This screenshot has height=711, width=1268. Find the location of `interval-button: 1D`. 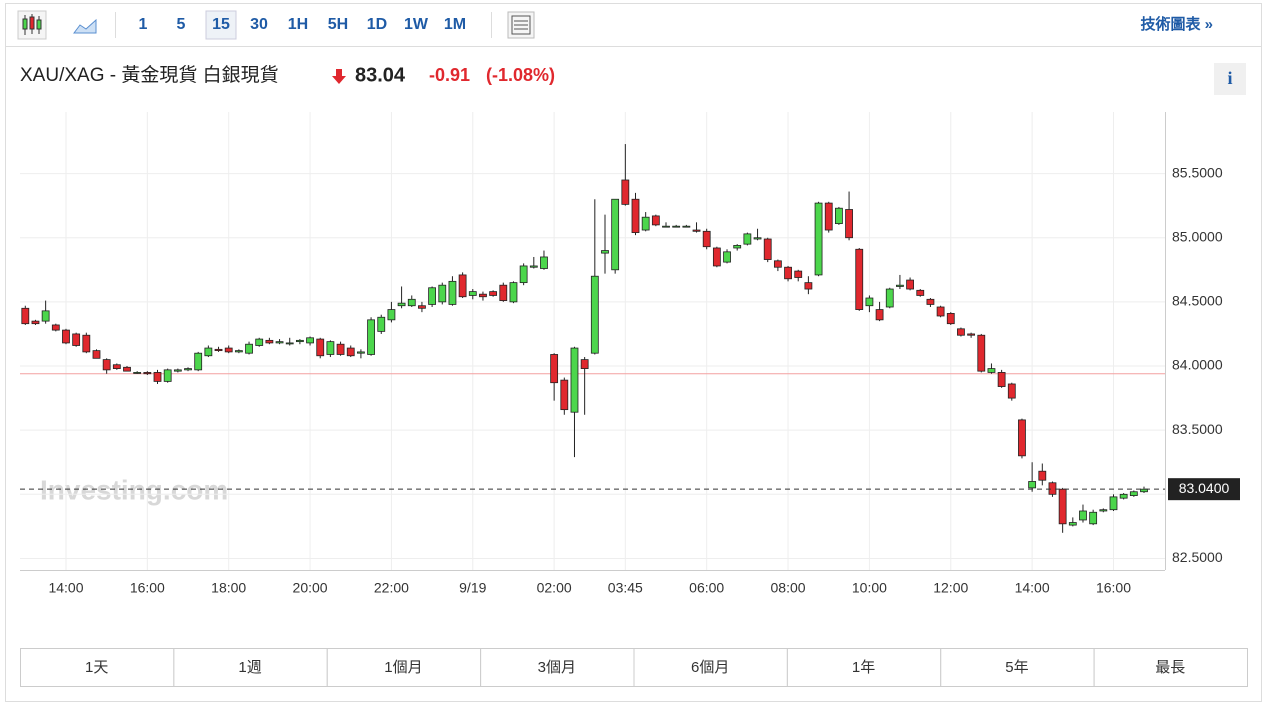

interval-button: 1D is located at coordinates (377, 24).